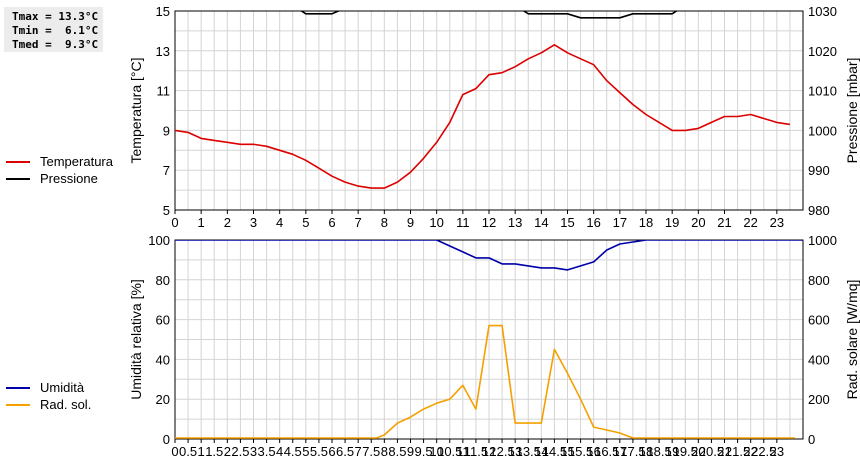  I want to click on legend-swatch-radsol, so click(18, 404).